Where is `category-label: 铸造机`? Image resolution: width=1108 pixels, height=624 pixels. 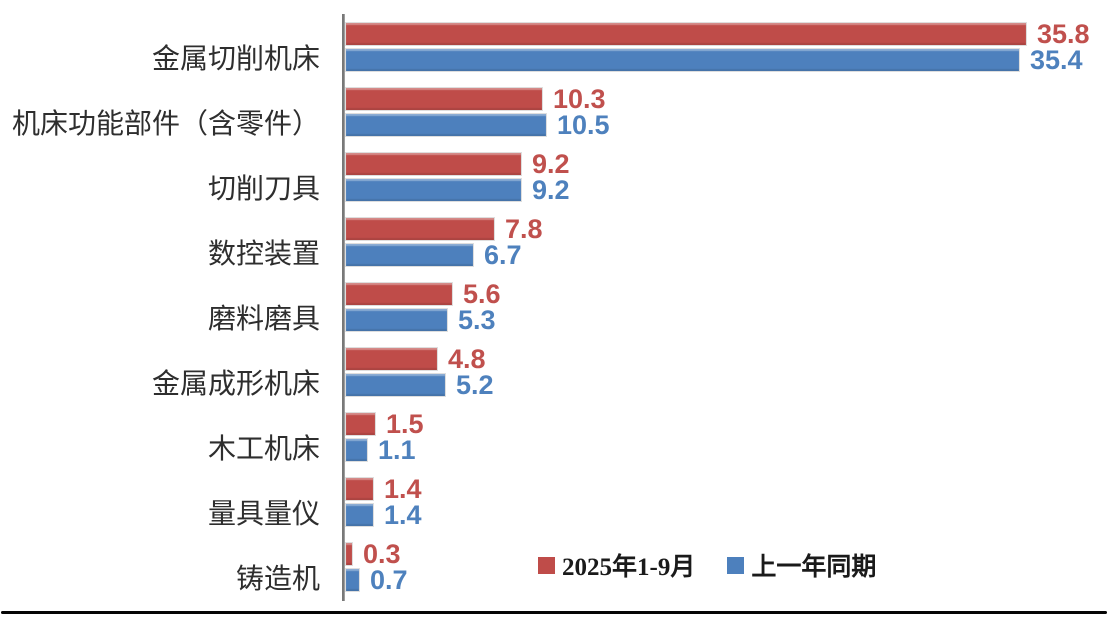
category-label: 铸造机 is located at coordinates (277, 579).